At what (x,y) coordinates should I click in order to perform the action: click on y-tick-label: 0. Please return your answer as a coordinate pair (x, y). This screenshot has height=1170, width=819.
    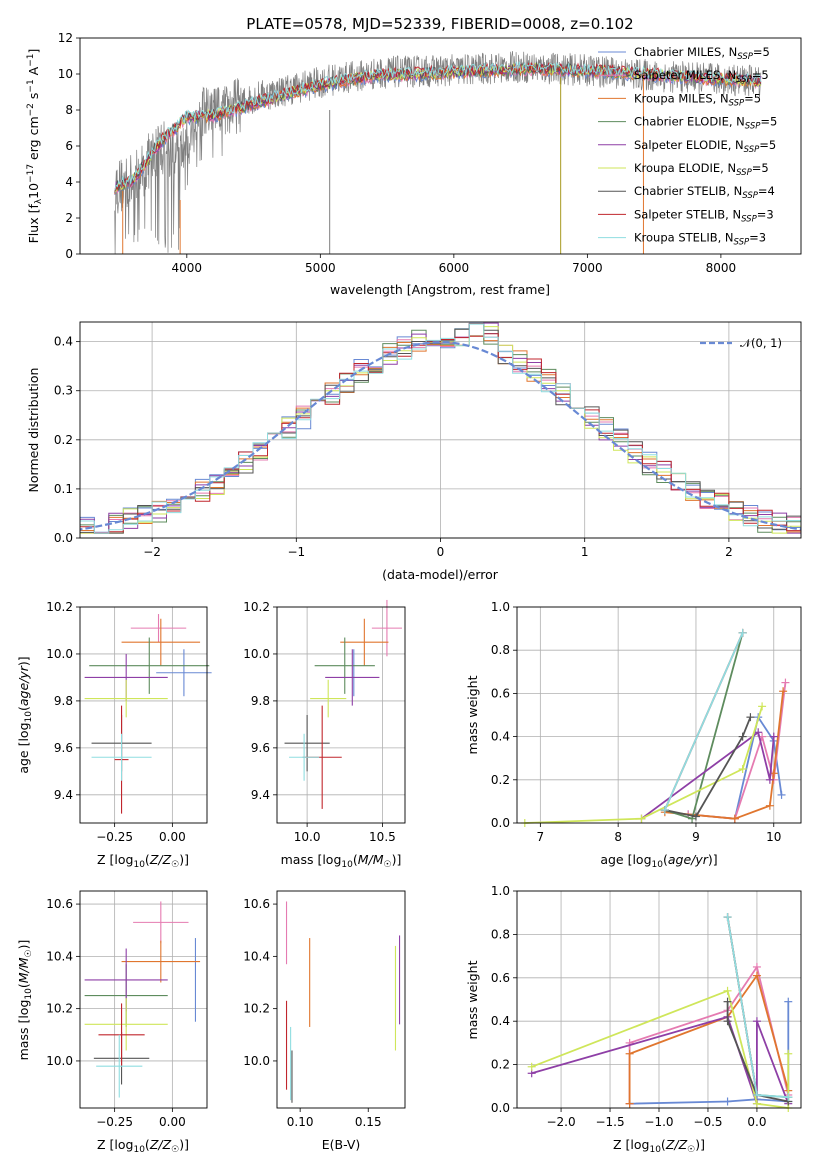
    Looking at the image, I should click on (69, 254).